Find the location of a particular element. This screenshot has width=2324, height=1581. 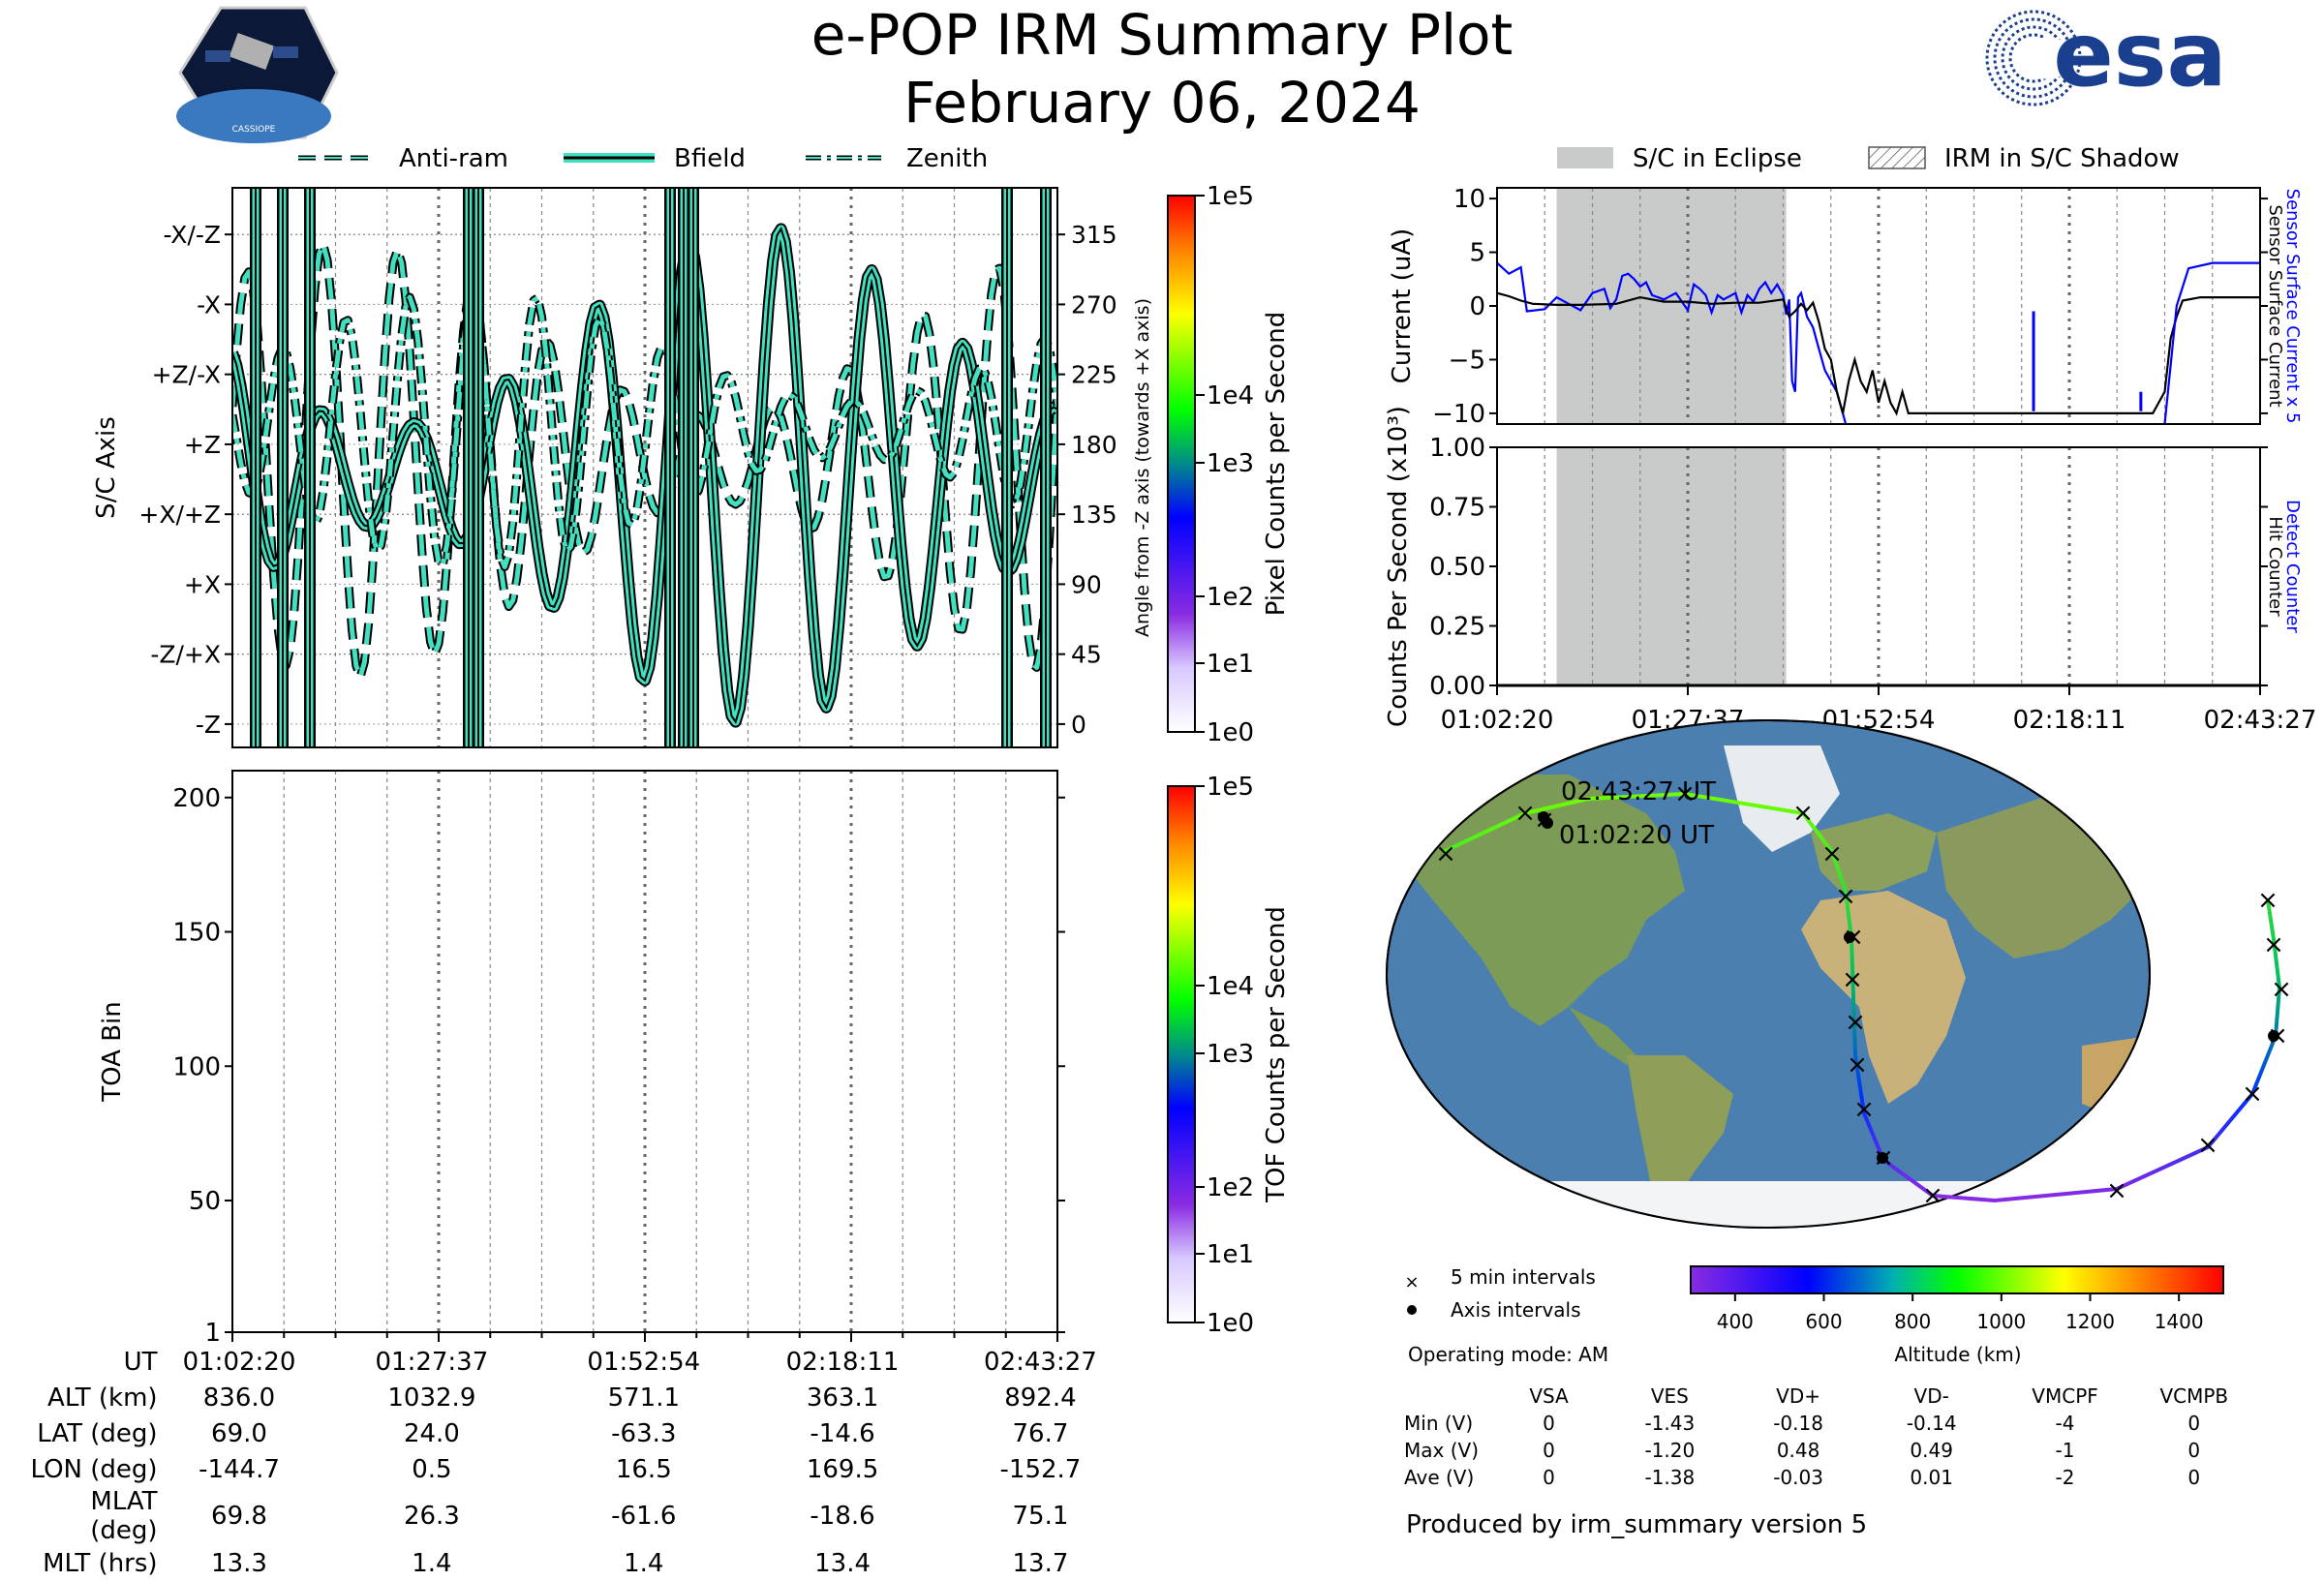

cell-value: VCMPB is located at coordinates (2194, 1396).